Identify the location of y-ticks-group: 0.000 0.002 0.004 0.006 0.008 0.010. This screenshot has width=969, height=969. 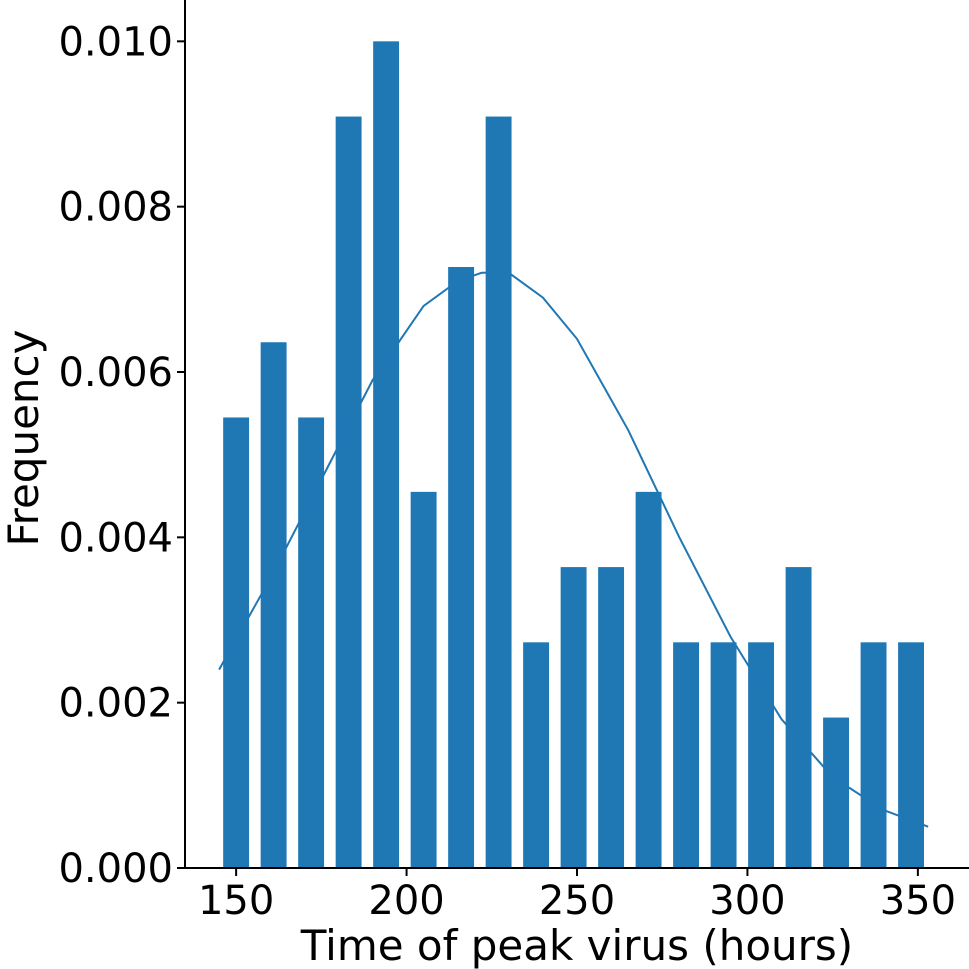
(121, 455).